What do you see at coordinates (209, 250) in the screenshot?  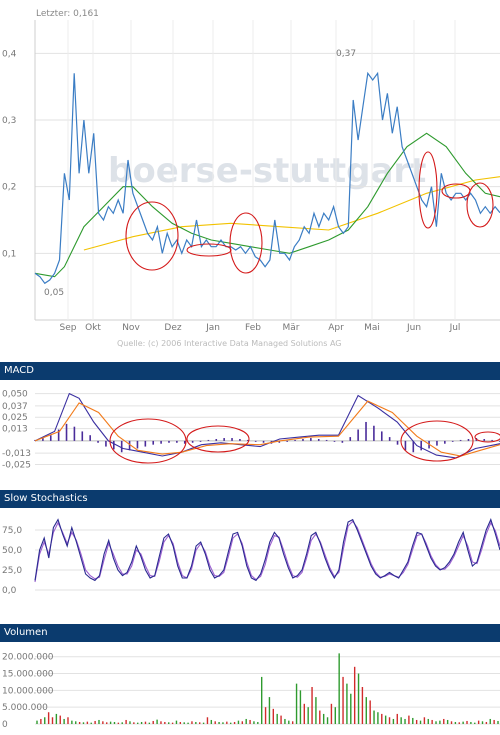 I see `highlight-ellipse-jan` at bounding box center [209, 250].